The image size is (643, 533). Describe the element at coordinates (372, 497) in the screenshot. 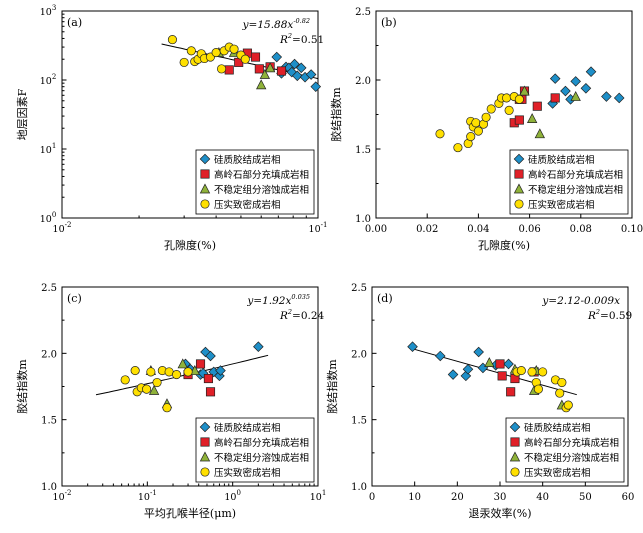

I see `x-tick-label: 0` at that location.